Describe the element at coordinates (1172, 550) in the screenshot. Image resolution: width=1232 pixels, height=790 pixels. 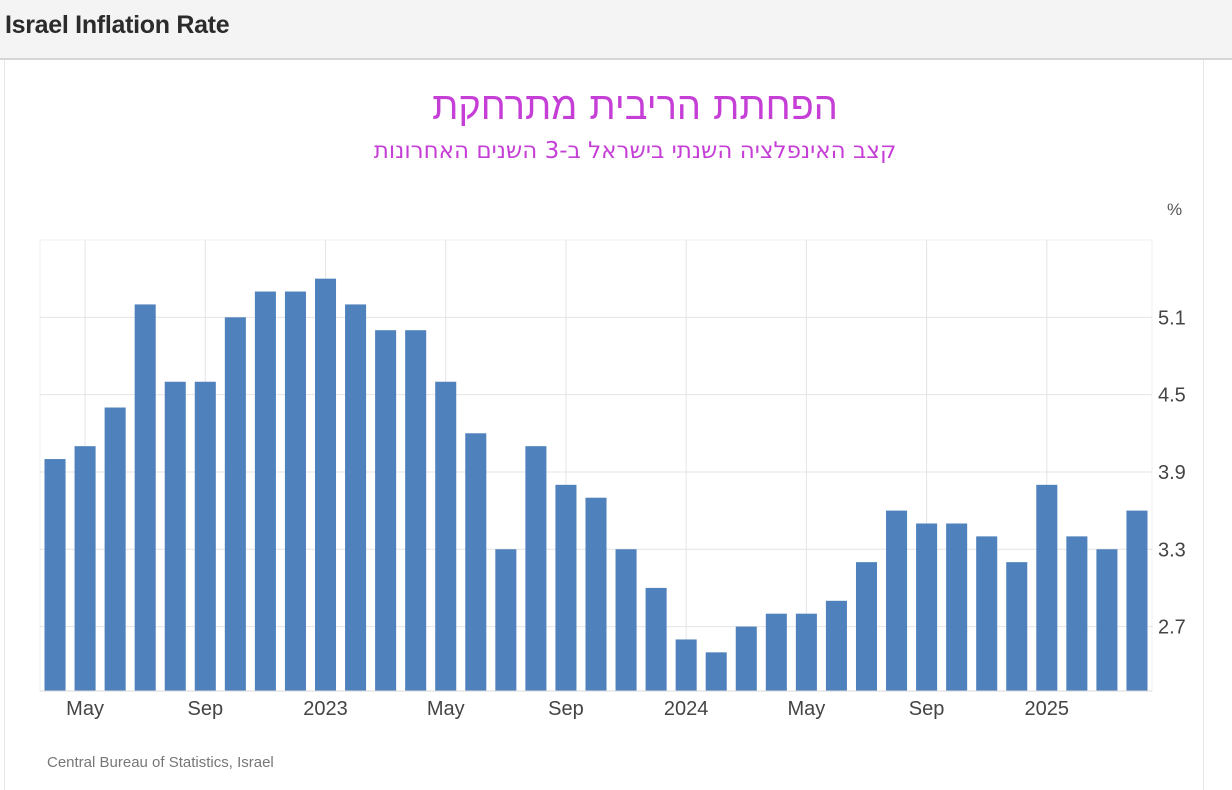
I see `y-tick-label: 3.3` at that location.